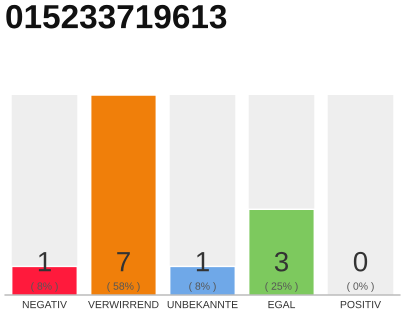 This screenshot has height=320, width=410. Describe the element at coordinates (282, 304) in the screenshot. I see `x-tick-label: EGAL` at that location.